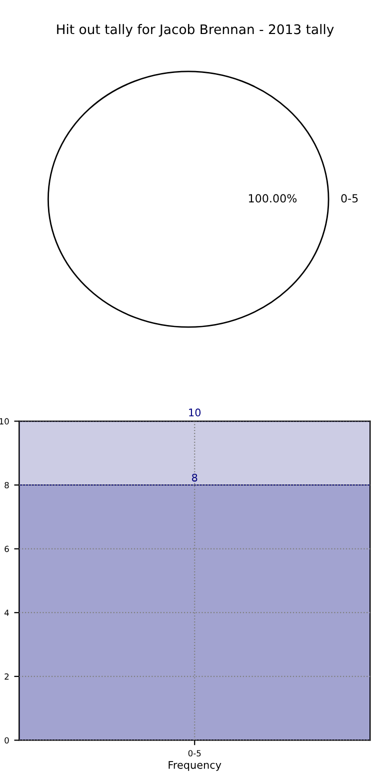 This screenshot has height=780, width=390. I want to click on total-label: 10, so click(195, 412).